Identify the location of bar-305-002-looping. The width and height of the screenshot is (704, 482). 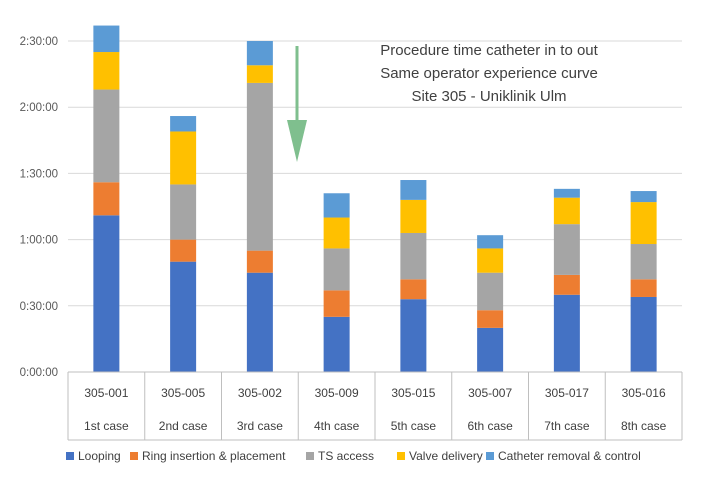
(259, 322).